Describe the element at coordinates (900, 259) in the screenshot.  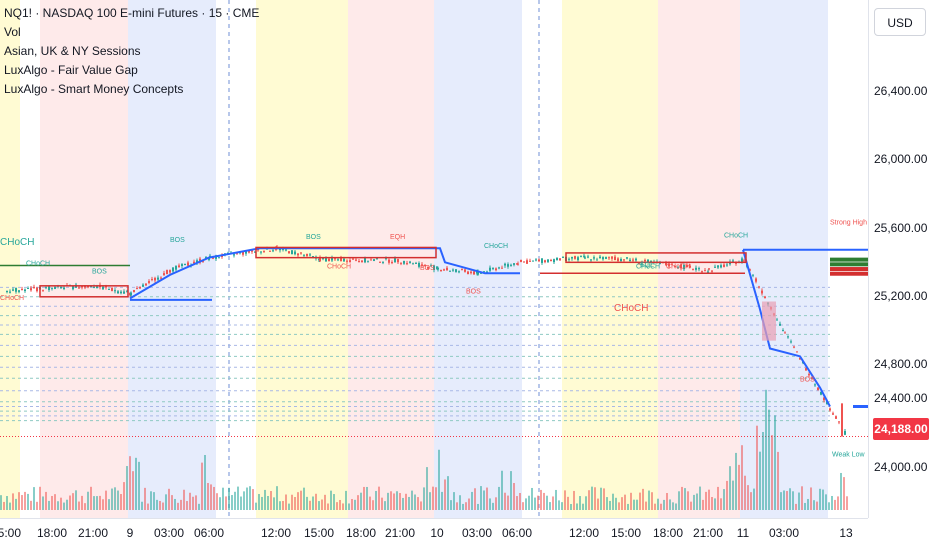
I see `price-axis` at that location.